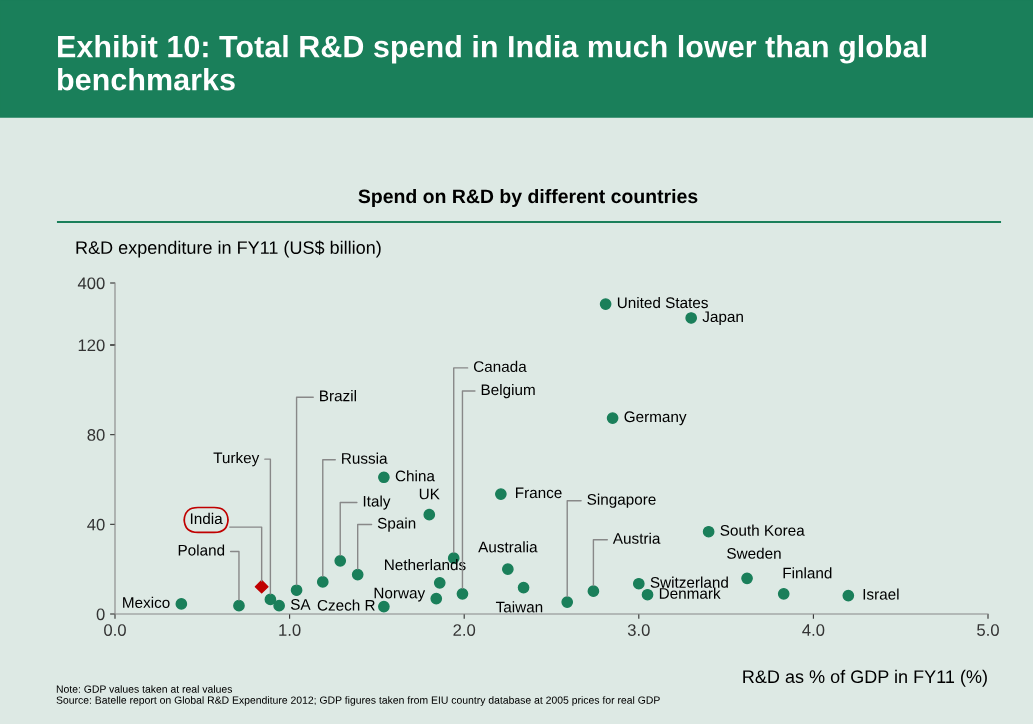 The height and width of the screenshot is (724, 1033). I want to click on annotation: Israel, so click(881, 594).